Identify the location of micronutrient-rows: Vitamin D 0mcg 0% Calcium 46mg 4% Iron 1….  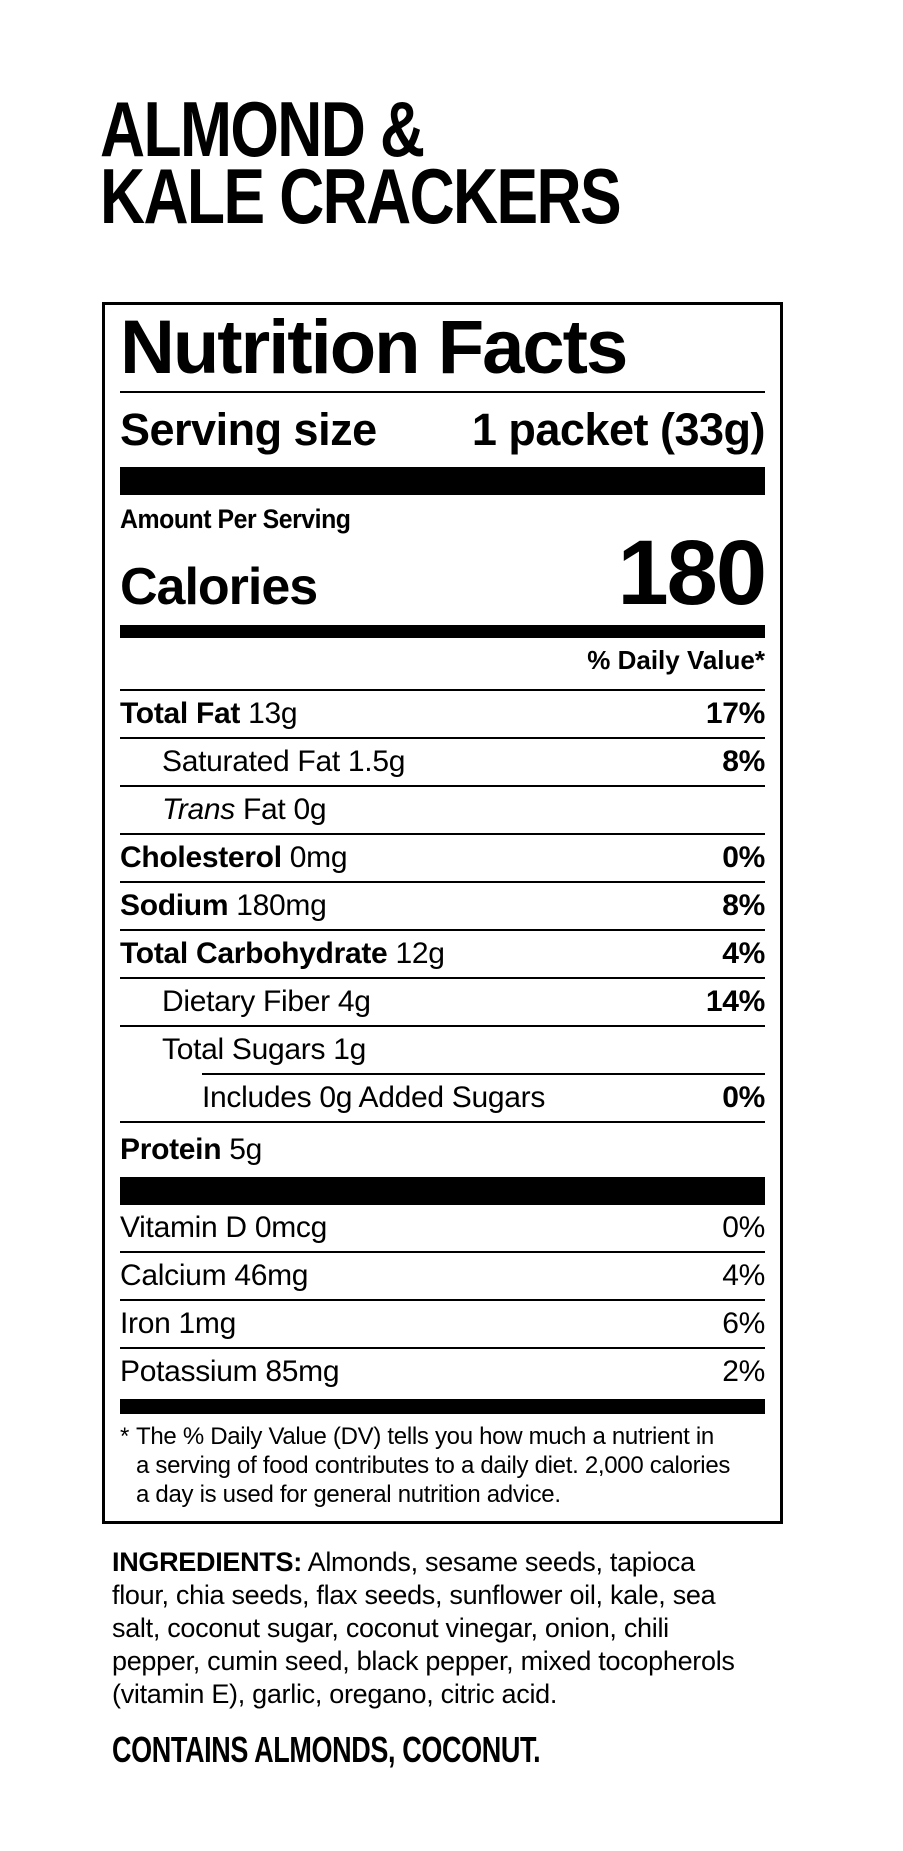
(442, 1300).